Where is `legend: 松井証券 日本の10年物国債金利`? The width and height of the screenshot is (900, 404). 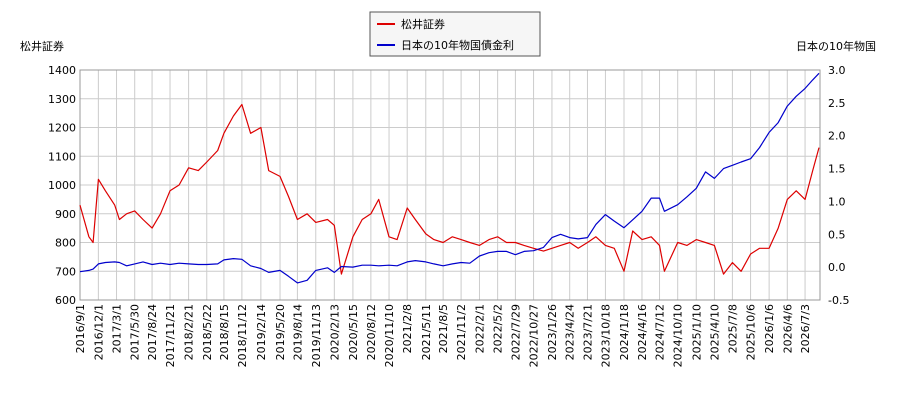
legend: 松井証券 日本の10年物国債金利 is located at coordinates (455, 34).